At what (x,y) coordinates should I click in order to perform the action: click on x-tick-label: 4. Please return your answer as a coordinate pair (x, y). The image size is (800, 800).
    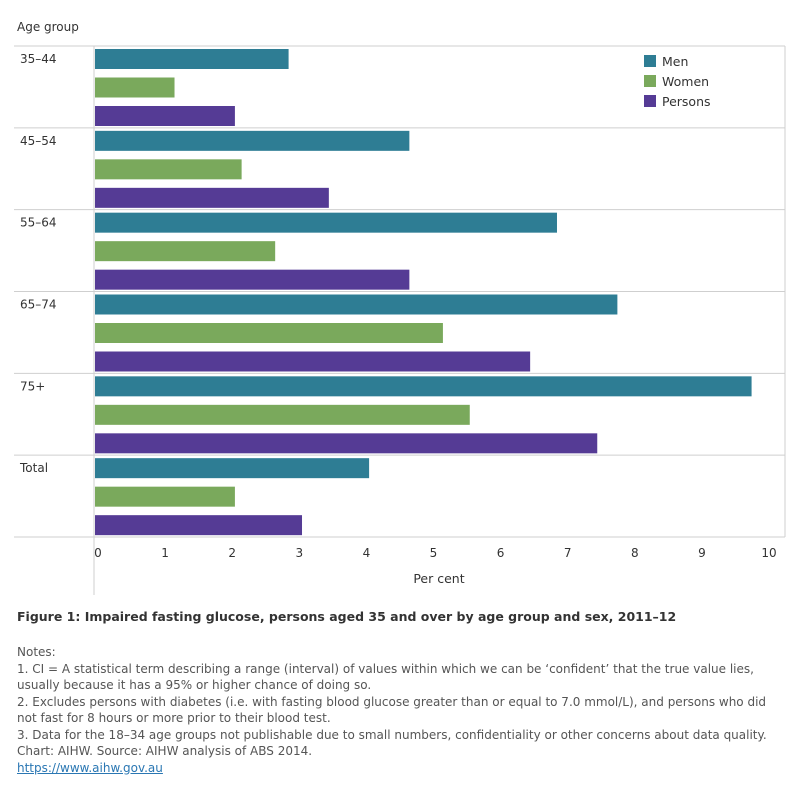
    Looking at the image, I should click on (367, 553).